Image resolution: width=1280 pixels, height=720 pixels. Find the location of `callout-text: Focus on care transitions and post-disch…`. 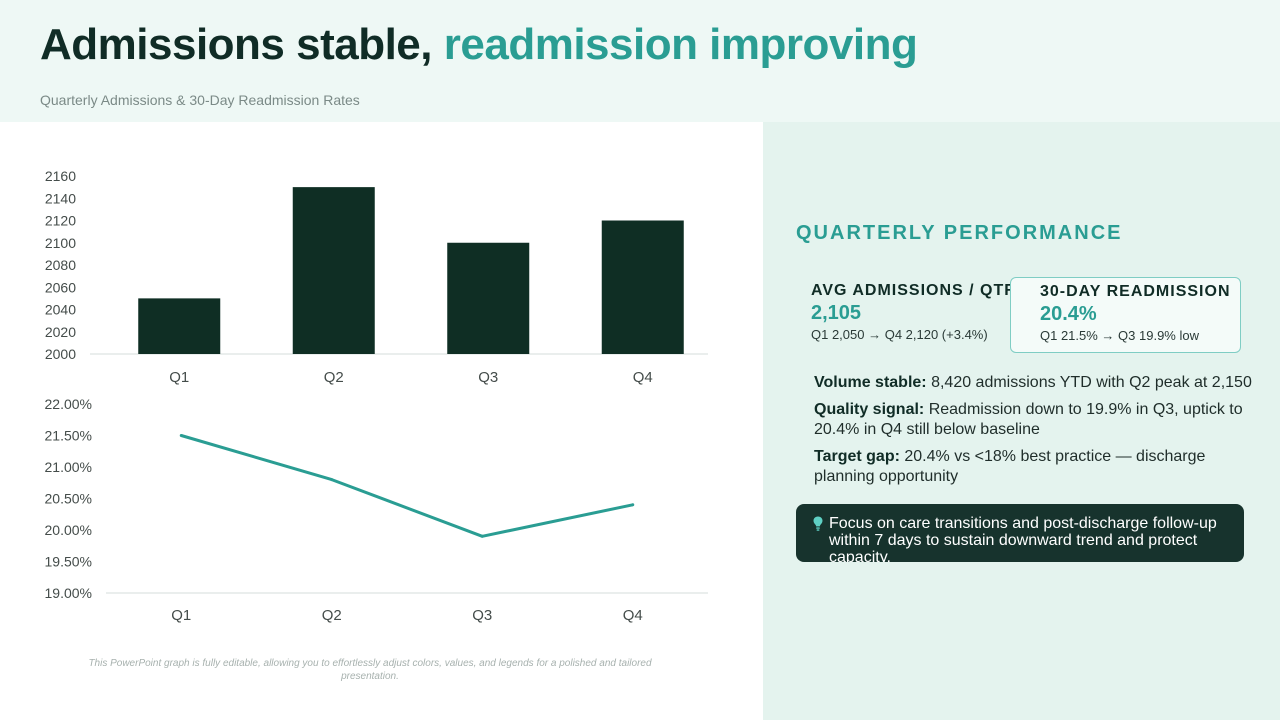

callout-text: Focus on care transitions and post-disch… is located at coordinates (1023, 538).